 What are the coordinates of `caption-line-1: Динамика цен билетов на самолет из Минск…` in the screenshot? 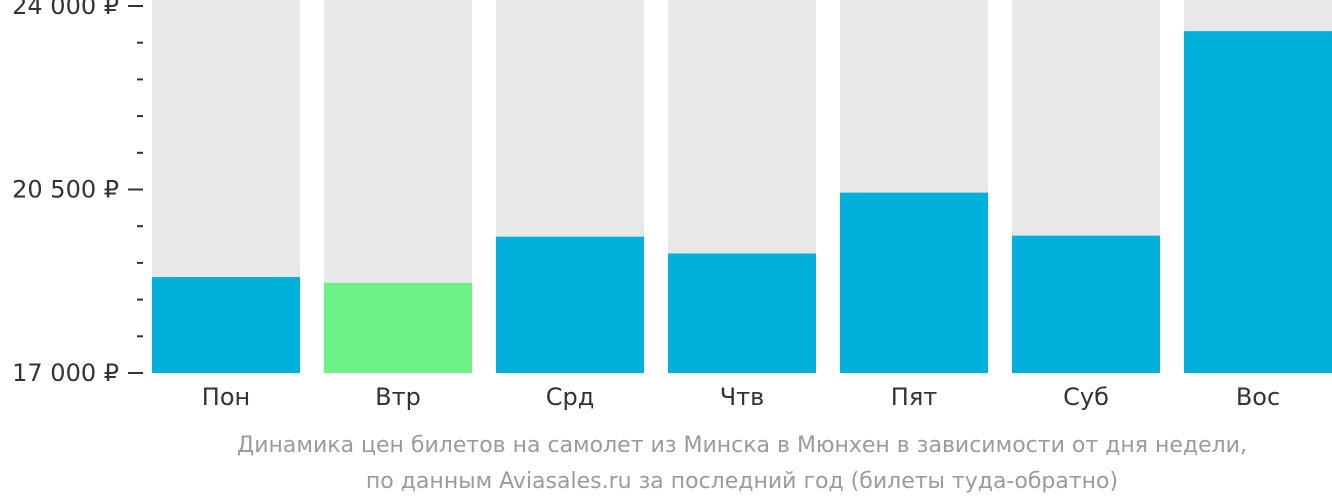 It's located at (742, 445).